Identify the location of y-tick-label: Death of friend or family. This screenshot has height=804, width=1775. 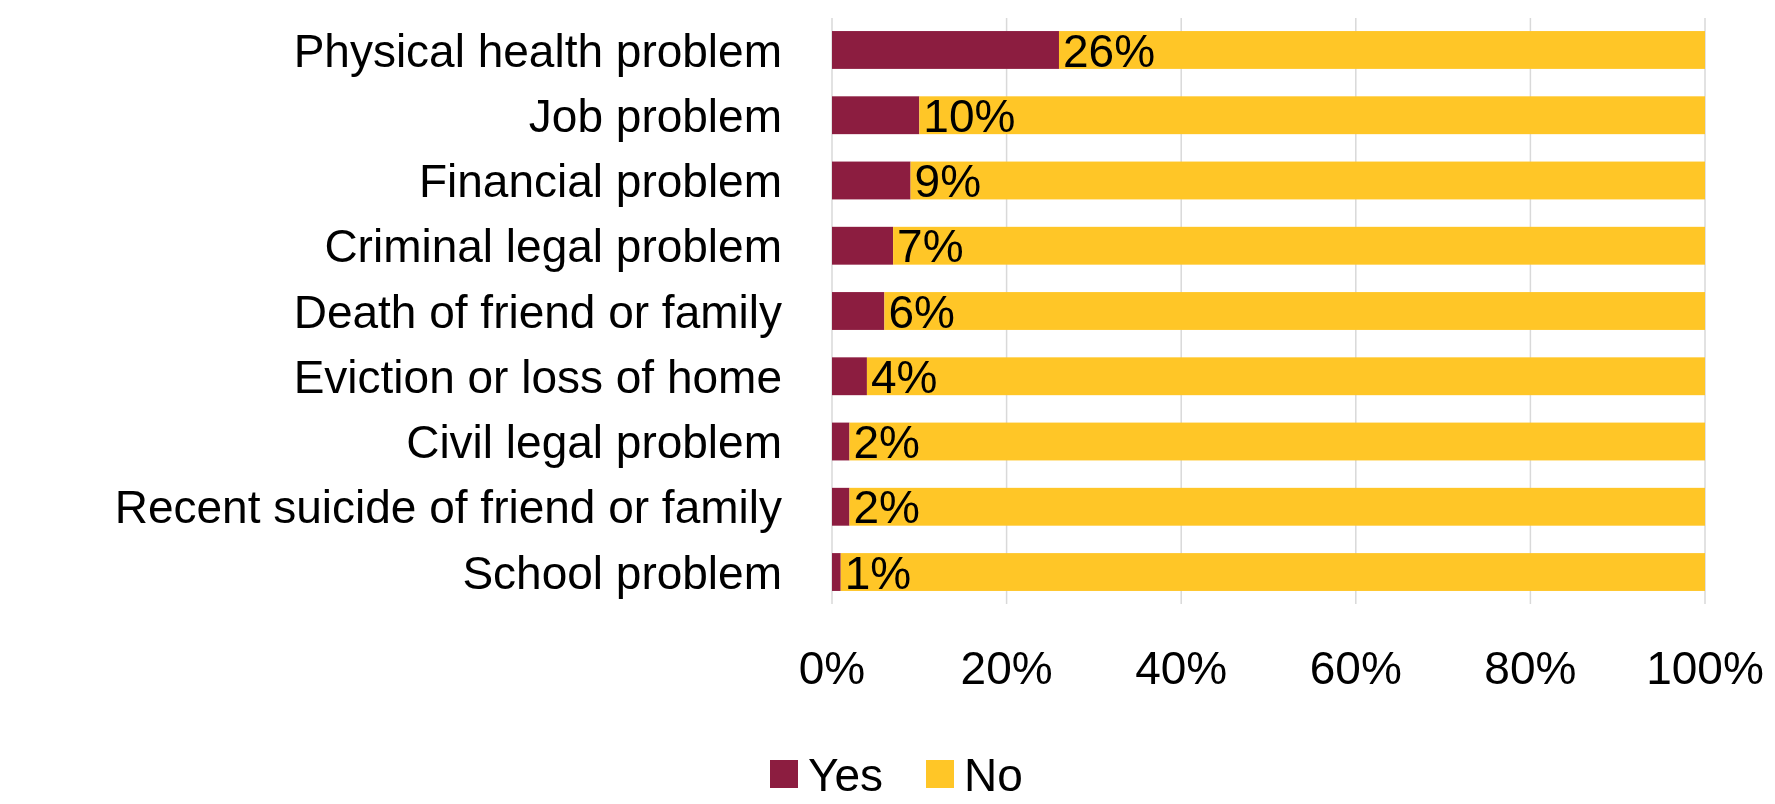
(537, 311).